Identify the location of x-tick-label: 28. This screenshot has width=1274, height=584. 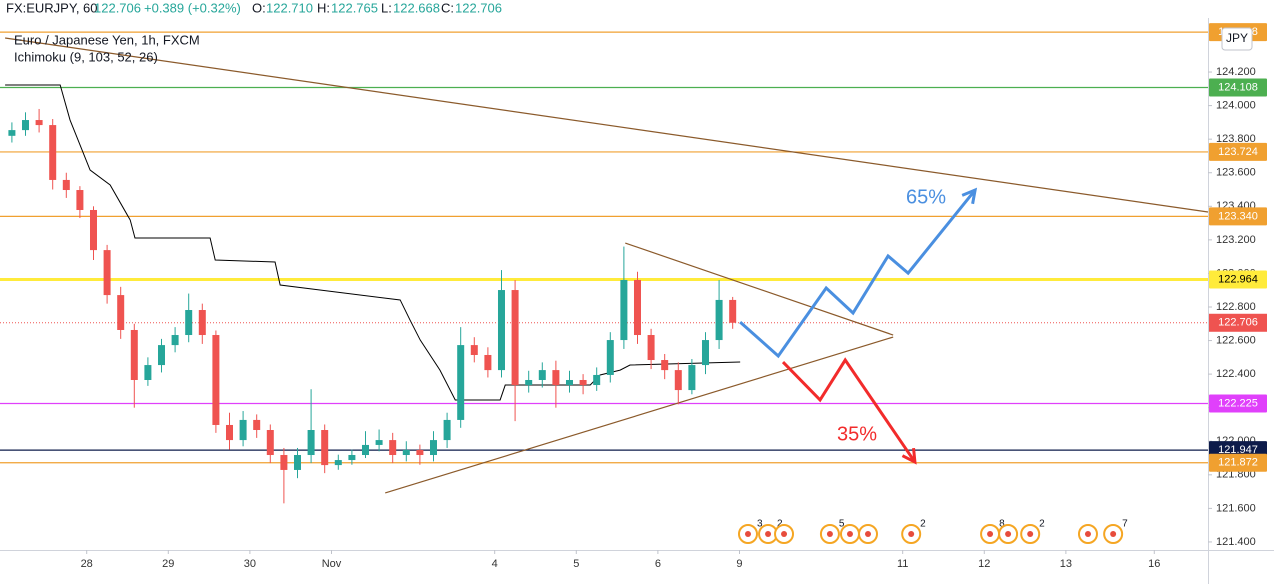
(87, 564).